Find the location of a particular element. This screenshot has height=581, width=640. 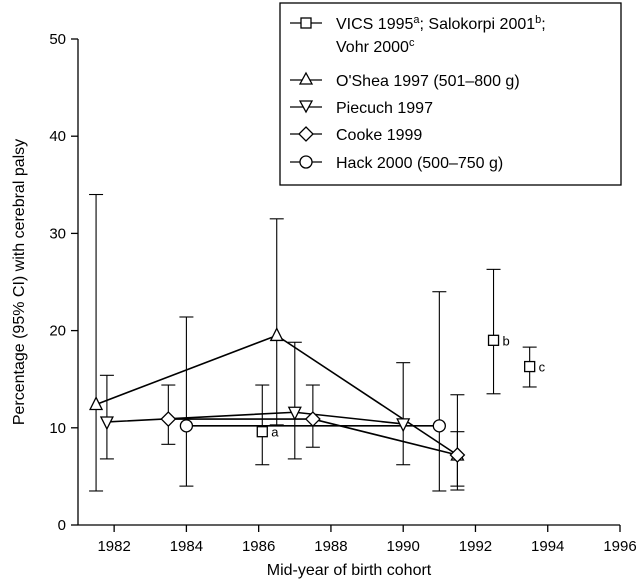

x-tick-label: 1986 is located at coordinates (258, 546).